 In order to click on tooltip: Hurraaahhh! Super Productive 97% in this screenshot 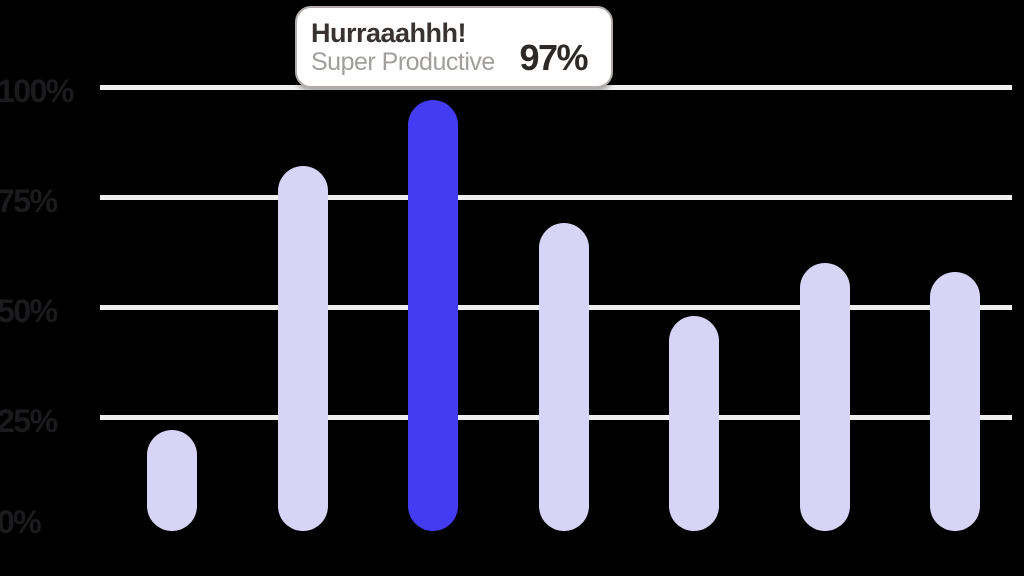, I will do `click(454, 47)`.